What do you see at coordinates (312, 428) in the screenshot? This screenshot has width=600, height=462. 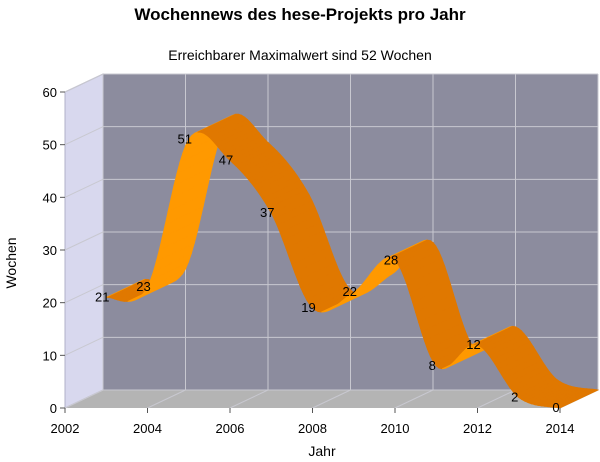 I see `x-tick-label: 2008` at bounding box center [312, 428].